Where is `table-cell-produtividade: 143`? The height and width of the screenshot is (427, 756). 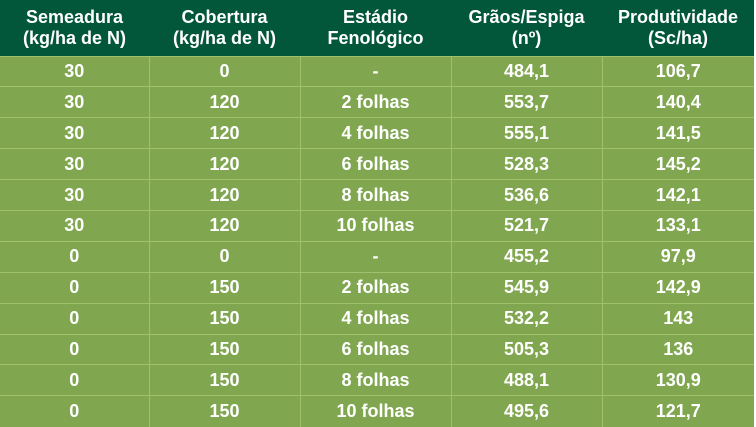
table-cell-produtividade: 143 is located at coordinates (677, 318).